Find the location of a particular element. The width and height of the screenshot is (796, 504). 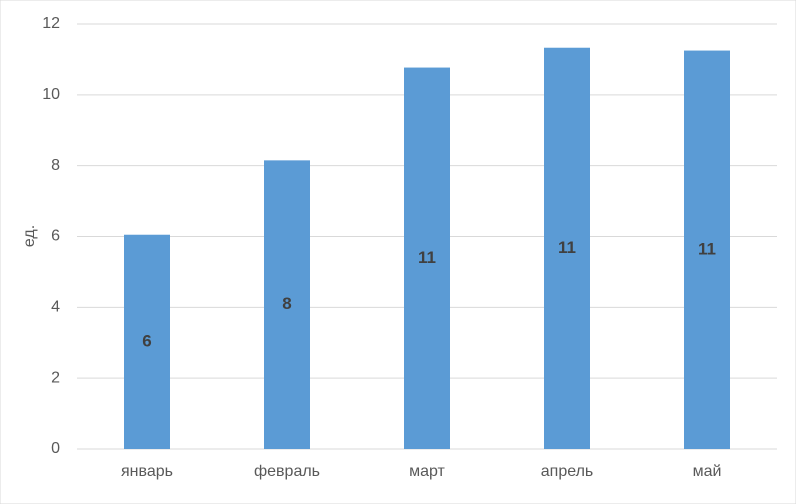

y-tick-label: 8 is located at coordinates (55, 165).